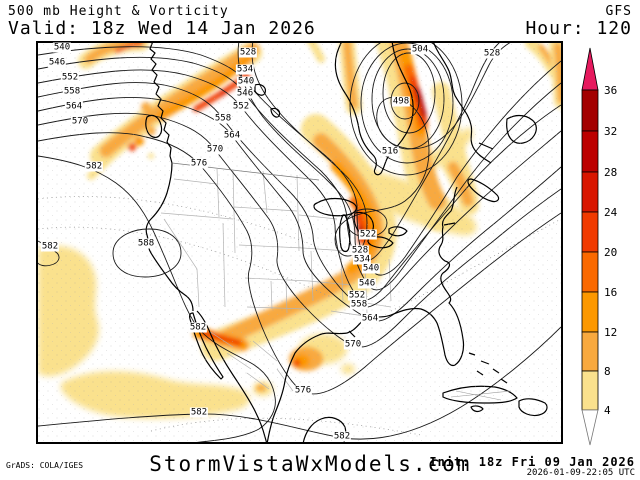 This screenshot has height=480, width=640. I want to click on colorbar-tick-20: 20, so click(610, 252).